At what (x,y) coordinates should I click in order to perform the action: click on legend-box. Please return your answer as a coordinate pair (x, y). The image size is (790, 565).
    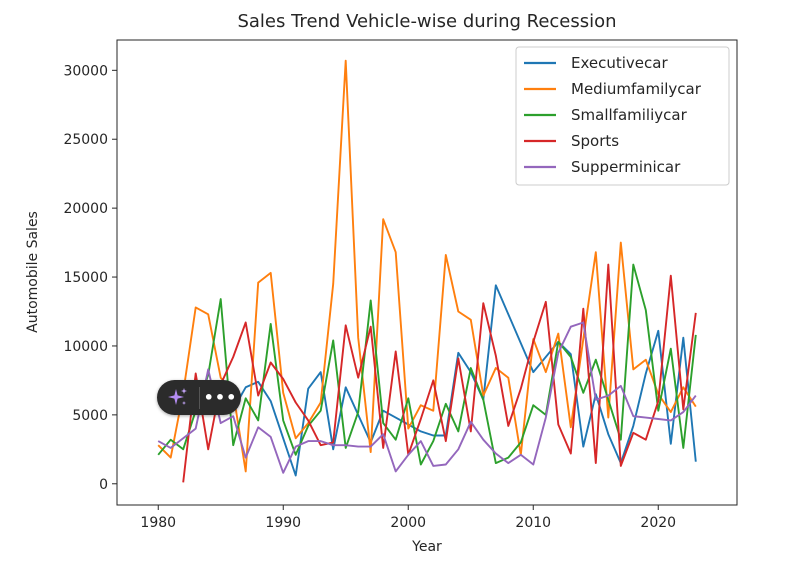
    Looking at the image, I should click on (622, 116).